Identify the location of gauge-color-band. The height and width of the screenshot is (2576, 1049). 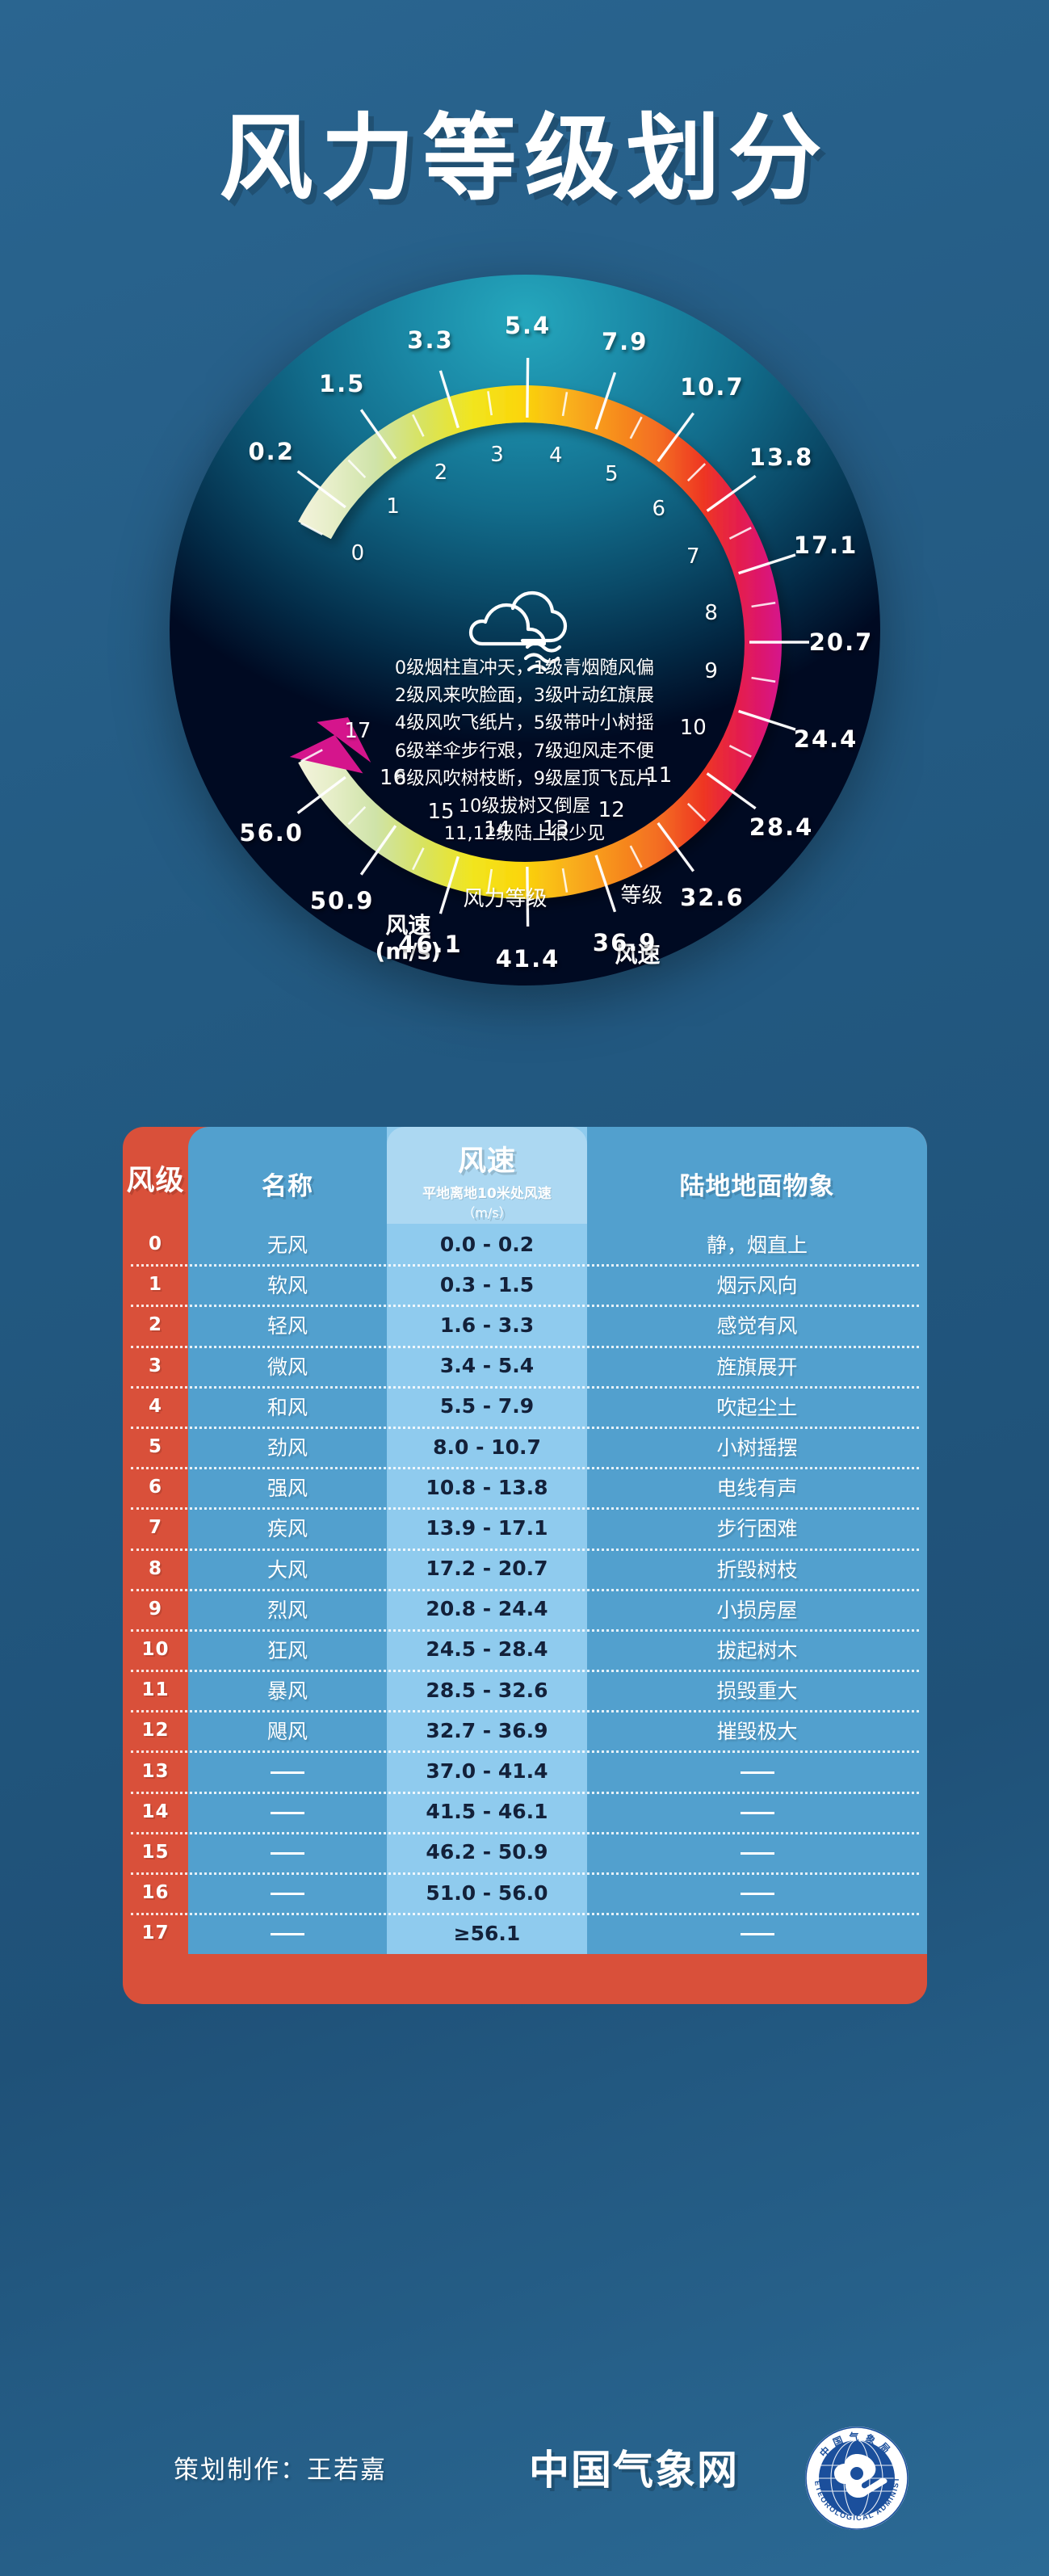
(539, 642).